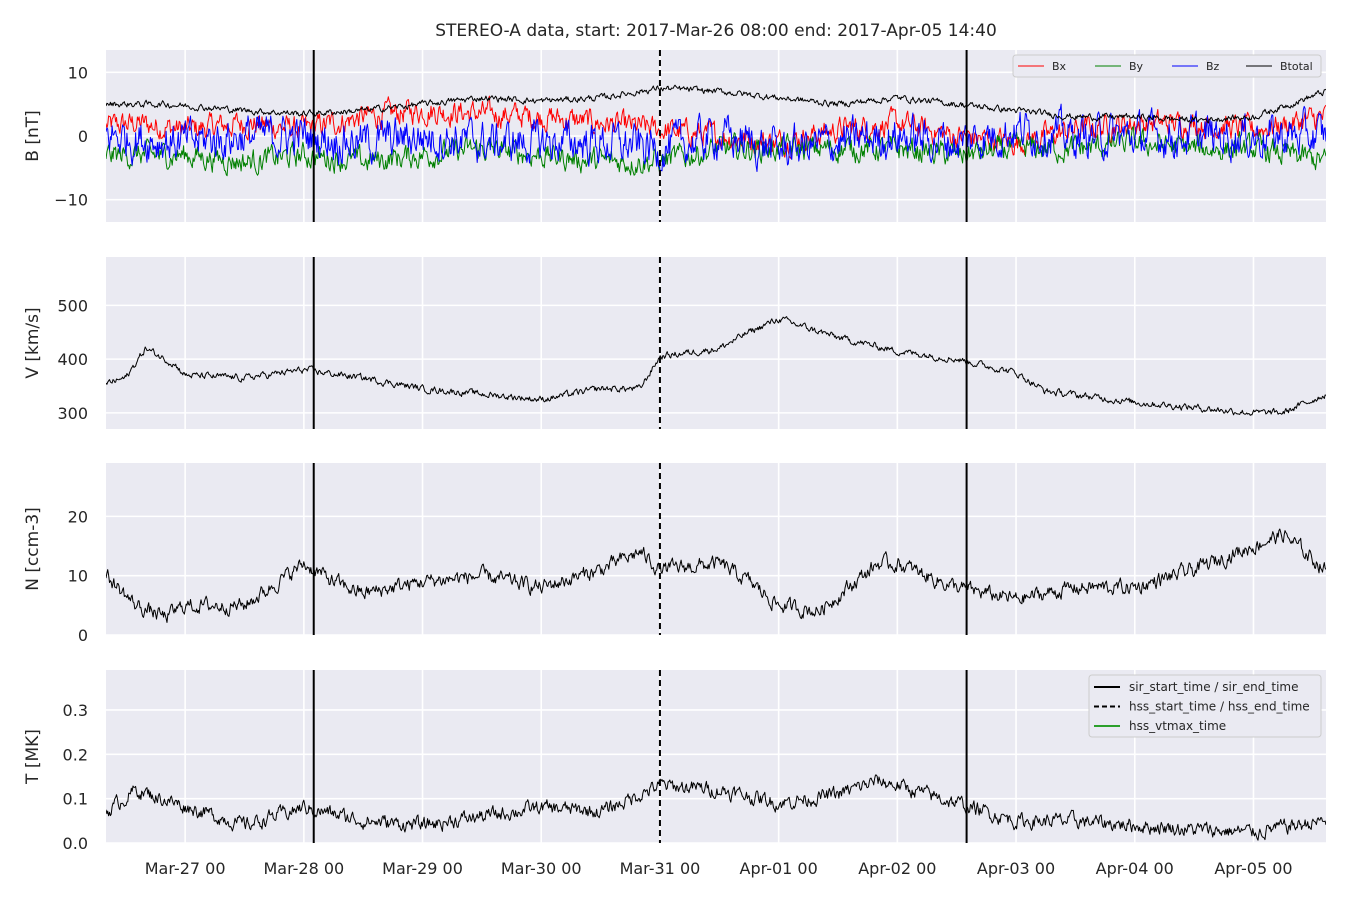 This screenshot has height=900, width=1350. I want to click on series-bz-line, so click(716, 137).